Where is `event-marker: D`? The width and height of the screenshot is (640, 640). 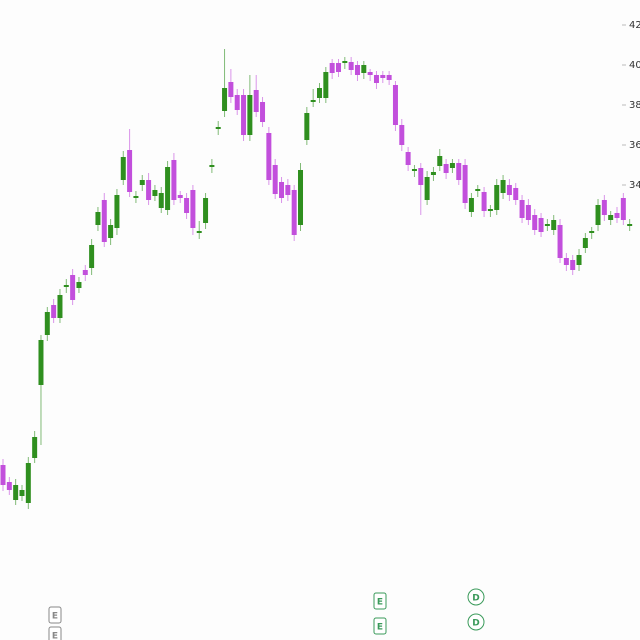 event-marker: D is located at coordinates (476, 597).